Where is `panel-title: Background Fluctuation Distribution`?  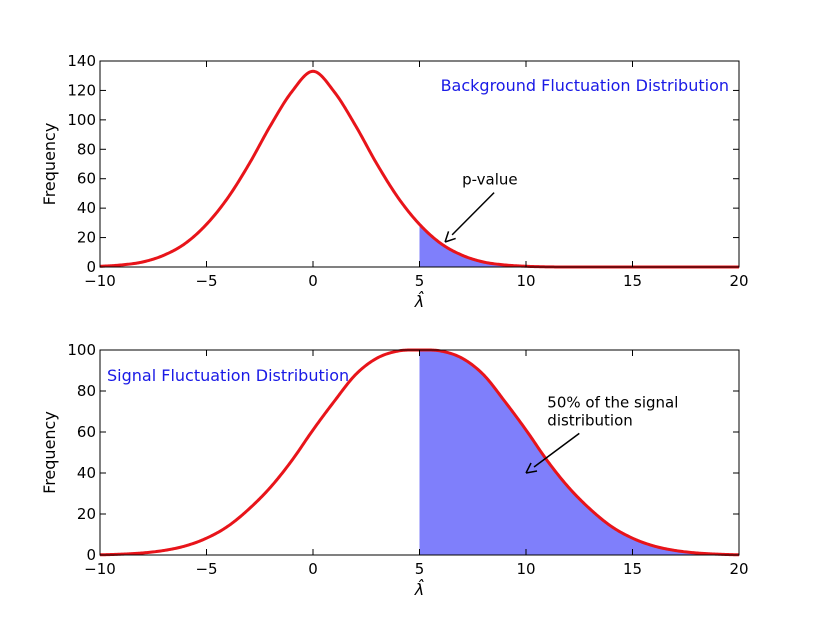 panel-title: Background Fluctuation Distribution is located at coordinates (585, 85).